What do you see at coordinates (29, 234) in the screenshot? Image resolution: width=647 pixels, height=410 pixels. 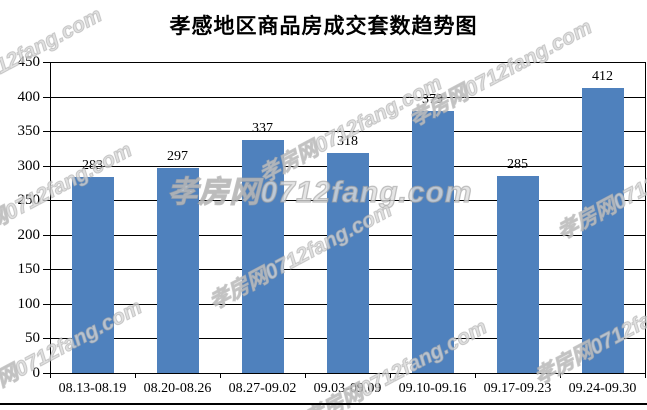 I see `y-axis-tick-label: 200` at bounding box center [29, 234].